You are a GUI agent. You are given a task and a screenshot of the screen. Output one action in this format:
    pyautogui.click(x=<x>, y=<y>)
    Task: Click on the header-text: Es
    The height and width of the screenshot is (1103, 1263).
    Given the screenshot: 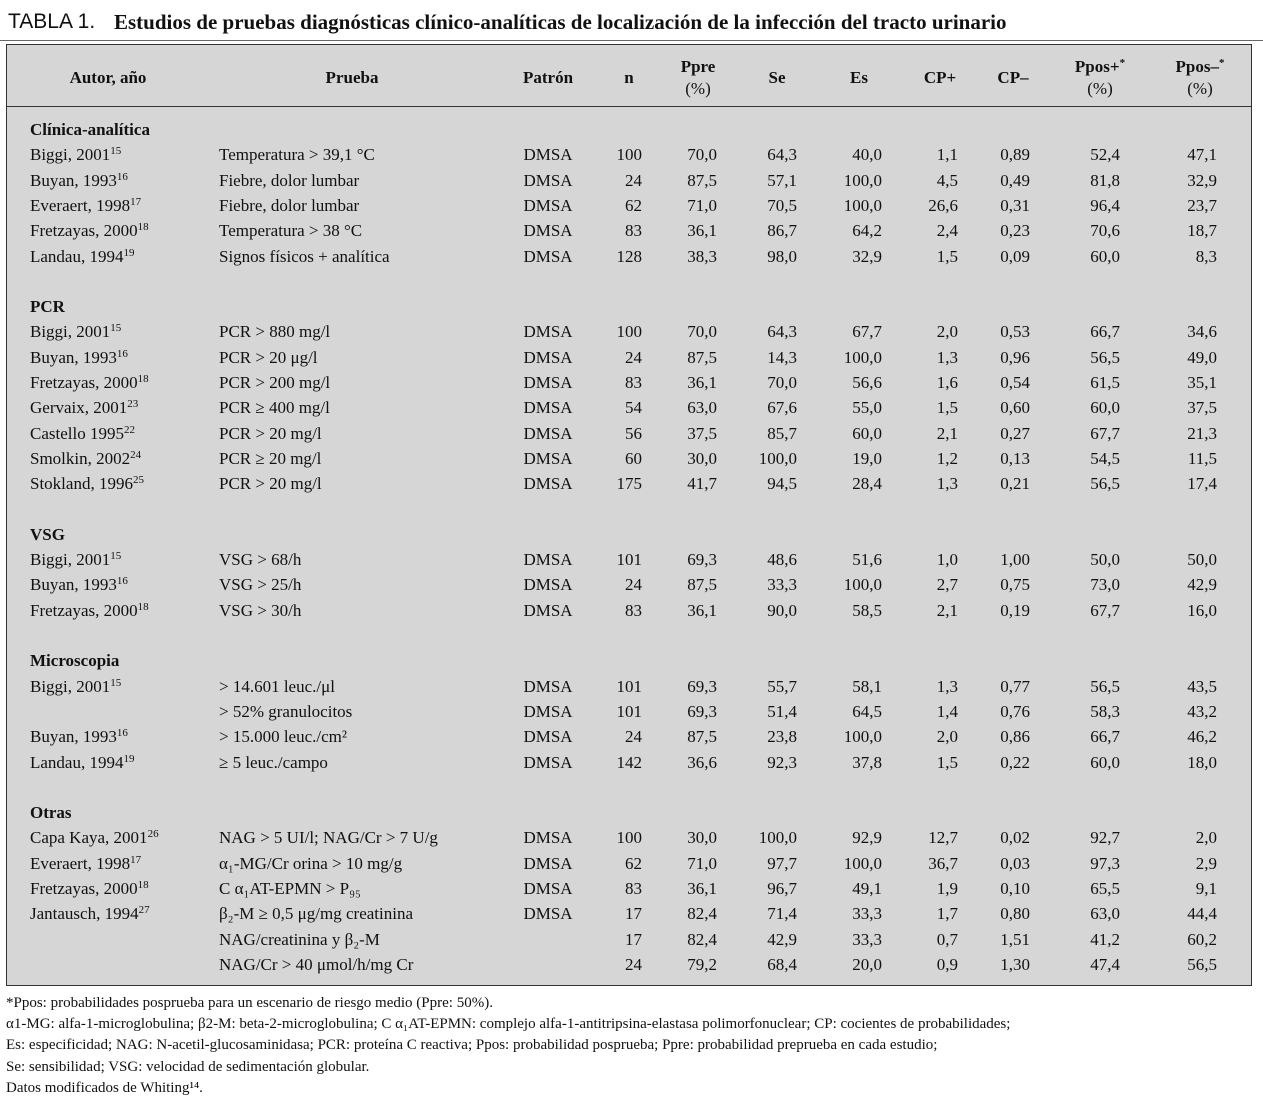 What is the action you would take?
    pyautogui.click(x=859, y=77)
    